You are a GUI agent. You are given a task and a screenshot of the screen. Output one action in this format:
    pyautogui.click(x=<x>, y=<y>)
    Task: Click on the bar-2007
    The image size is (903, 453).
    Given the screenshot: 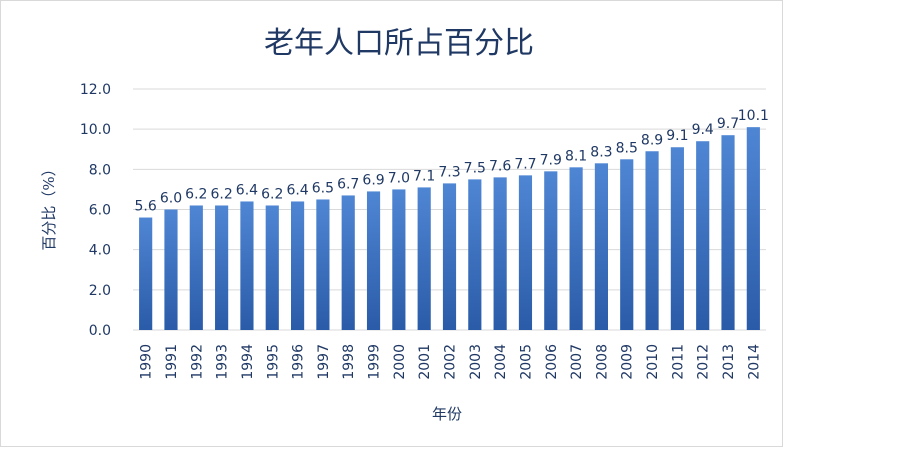 What is the action you would take?
    pyautogui.click(x=576, y=248)
    